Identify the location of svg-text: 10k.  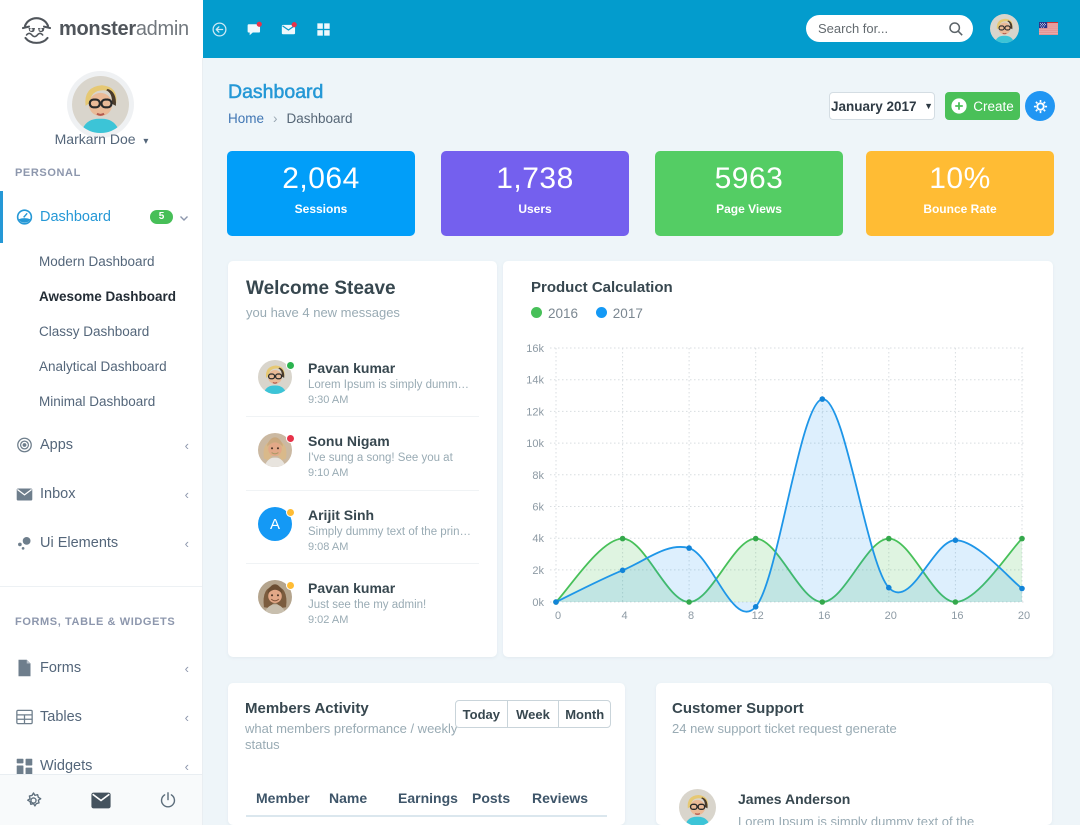
(535, 444).